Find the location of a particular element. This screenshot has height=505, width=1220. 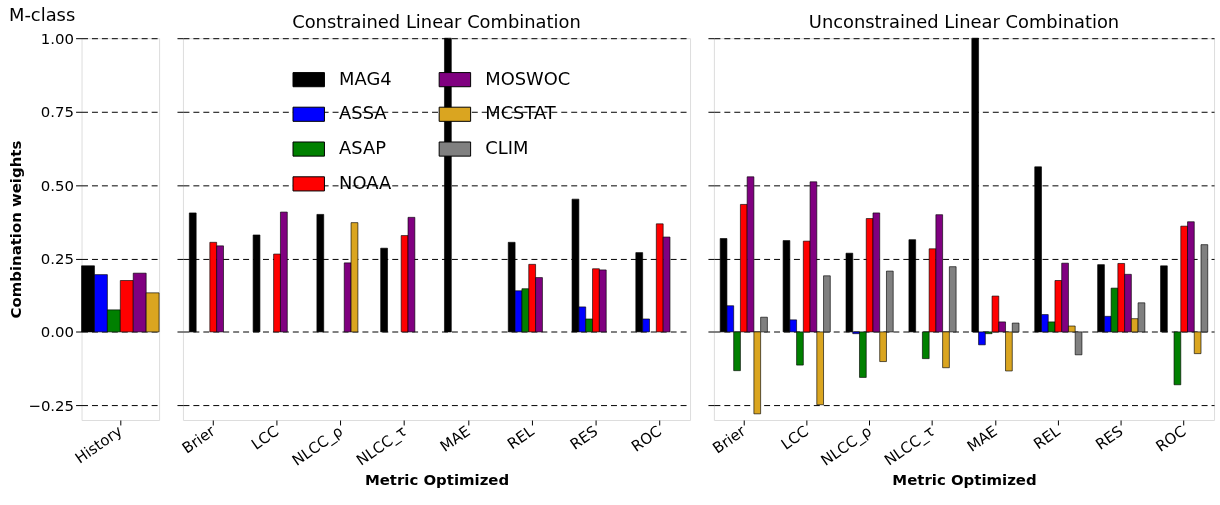

y-tick-label: −0.25 is located at coordinates (51, 405).